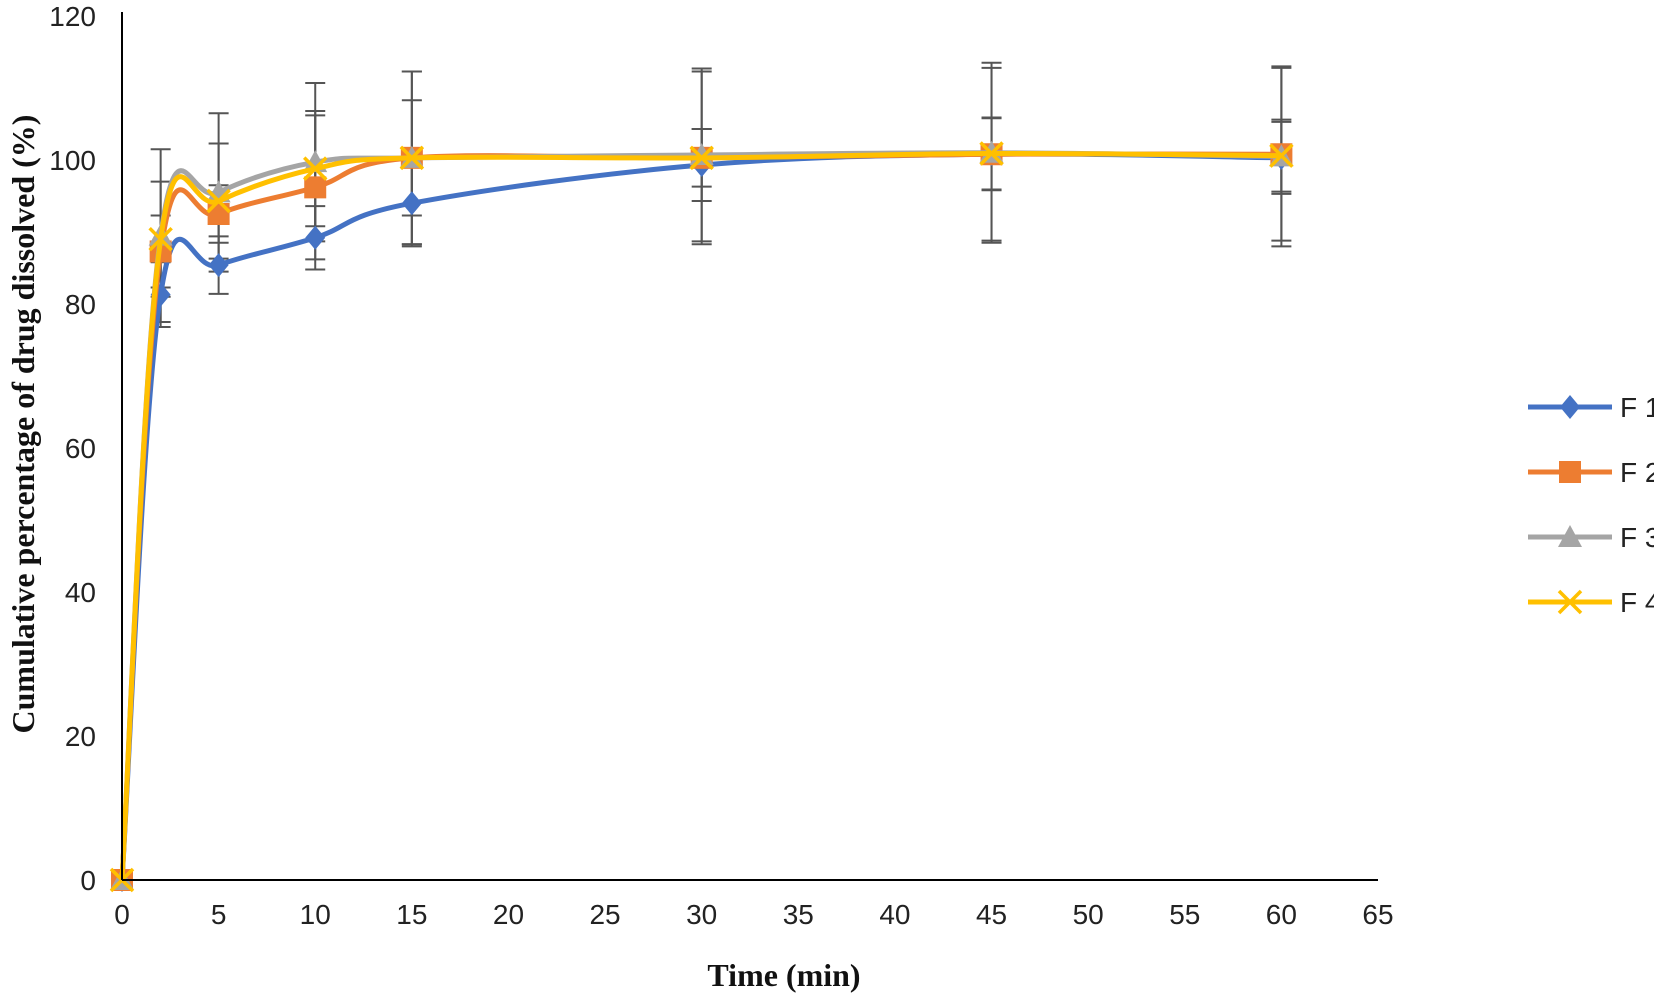 Image resolution: width=1654 pixels, height=994 pixels. Describe the element at coordinates (701, 914) in the screenshot. I see `x-tick-label: 30` at that location.